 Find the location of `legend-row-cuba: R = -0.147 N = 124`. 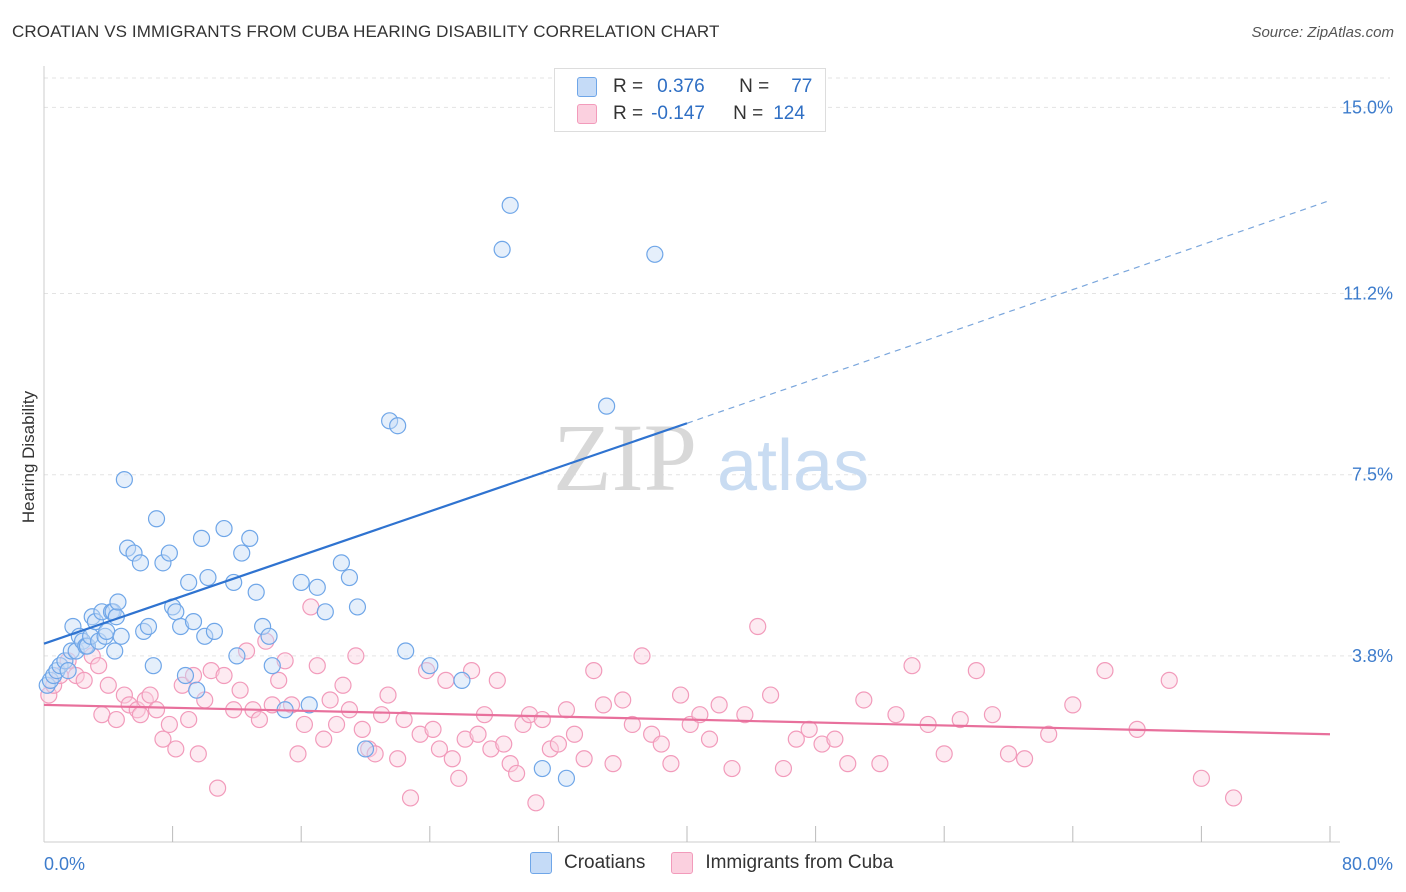

legend-row-cuba: R = -0.147 N = 124 is located at coordinates (691, 114).